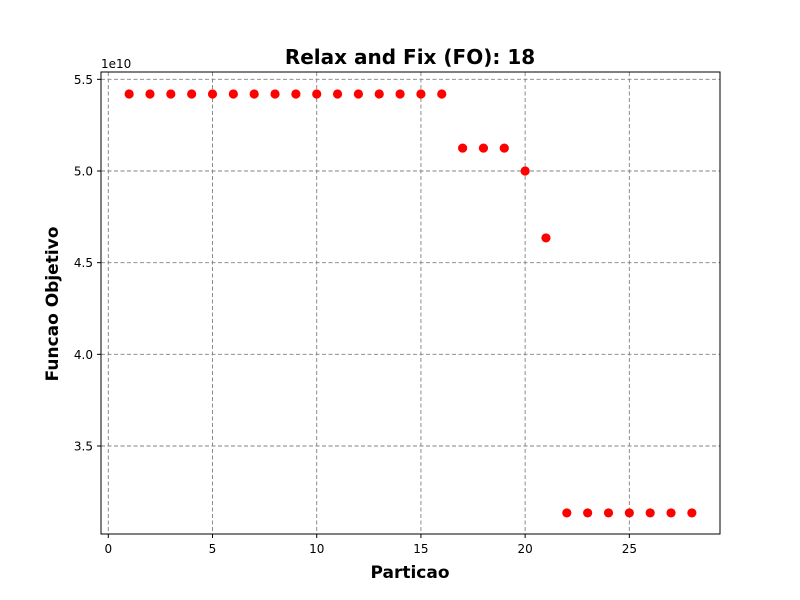 The height and width of the screenshot is (600, 800). I want to click on y-tick-label: 3.5, so click(83, 447).